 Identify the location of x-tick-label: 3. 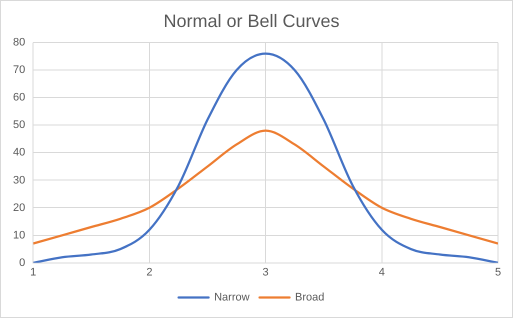
(265, 272).